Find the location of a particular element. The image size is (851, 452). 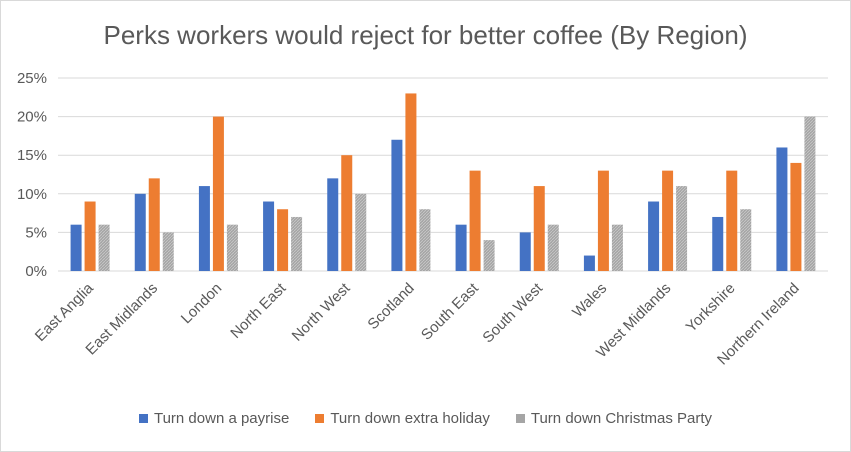

bar-3-south-west is located at coordinates (553, 247).